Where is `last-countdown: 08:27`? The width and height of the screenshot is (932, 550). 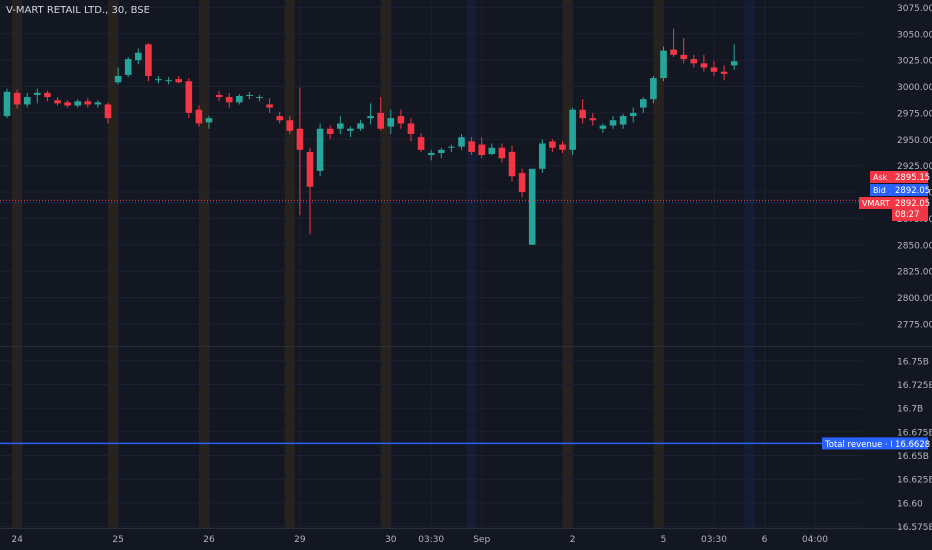 last-countdown: 08:27 is located at coordinates (907, 215).